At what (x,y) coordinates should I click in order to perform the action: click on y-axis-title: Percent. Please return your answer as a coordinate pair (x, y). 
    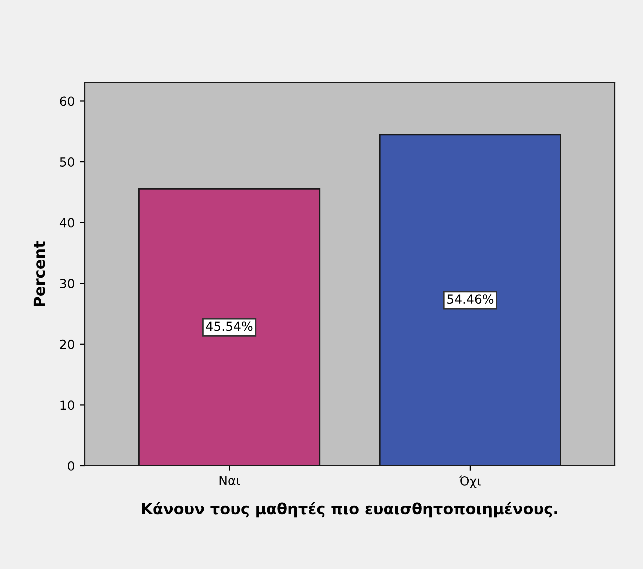
    Looking at the image, I should click on (40, 274).